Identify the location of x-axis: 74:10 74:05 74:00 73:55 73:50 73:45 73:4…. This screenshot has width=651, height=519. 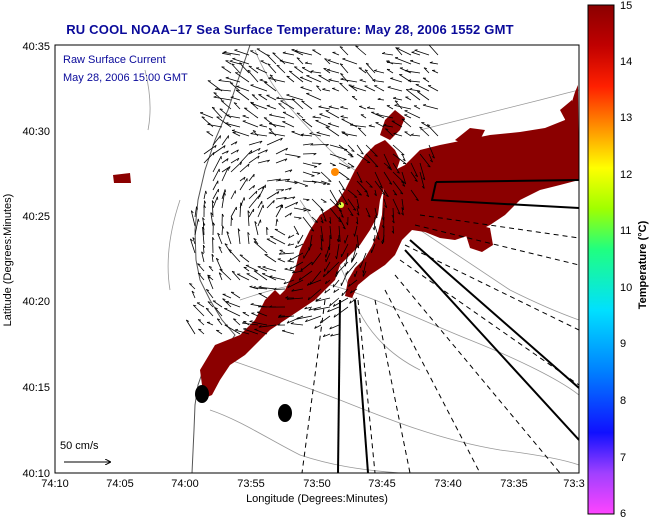
(312, 484).